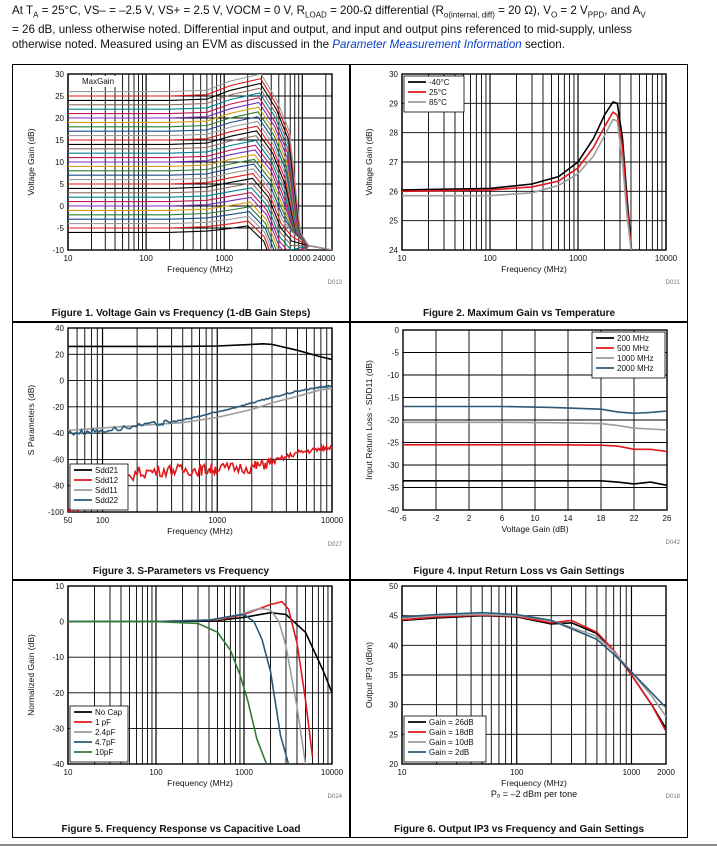  I want to click on legend-label: 2000 MHz, so click(635, 368).